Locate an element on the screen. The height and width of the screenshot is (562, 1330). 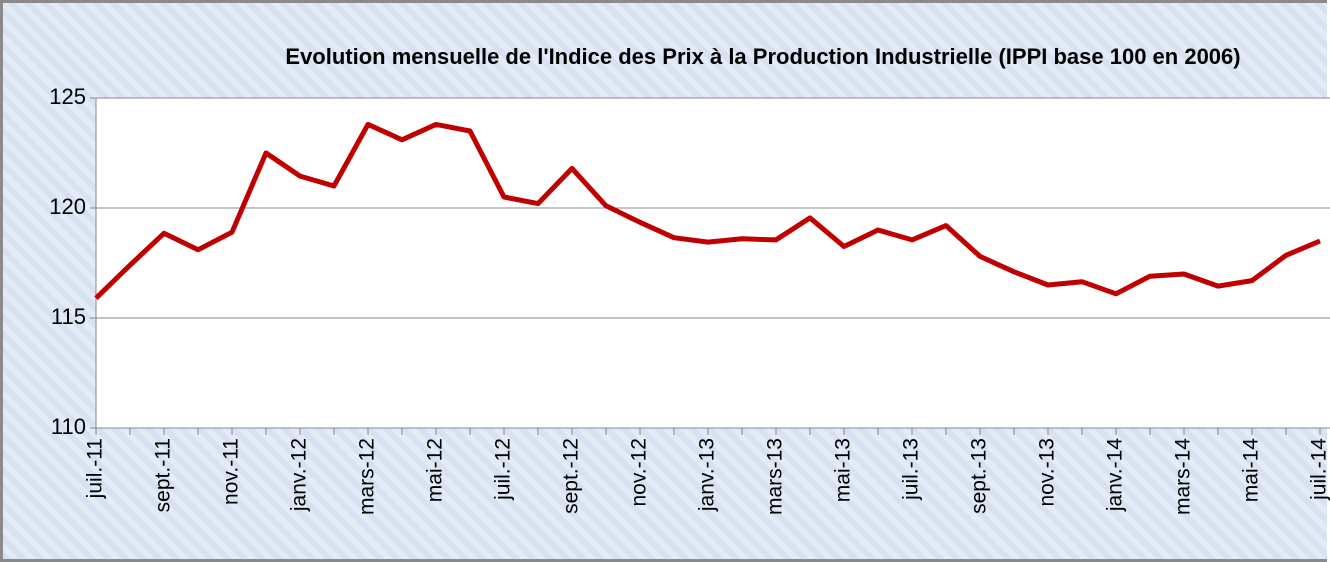
x-tick-label: janv.-13 is located at coordinates (707, 475).